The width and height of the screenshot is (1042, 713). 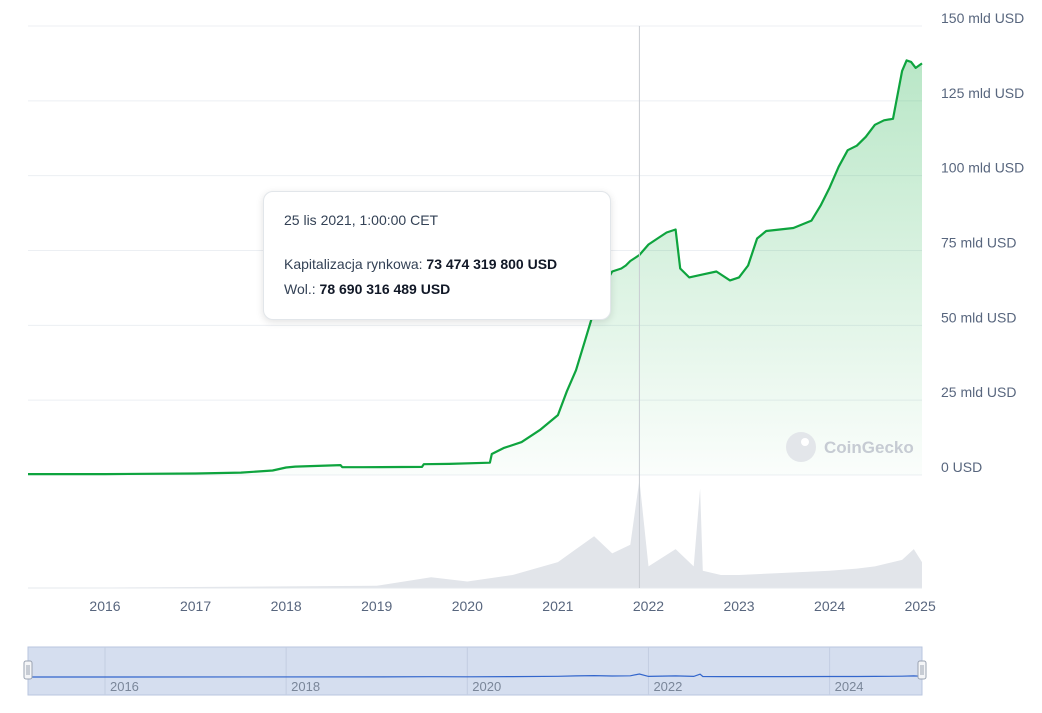 What do you see at coordinates (486, 686) in the screenshot?
I see `navigator-tick-label: 2020` at bounding box center [486, 686].